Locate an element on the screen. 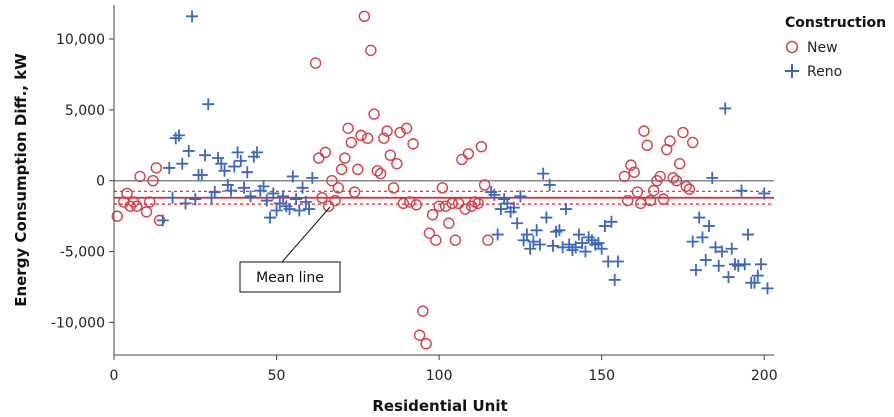  annotation-label: Mean line is located at coordinates (290, 278).